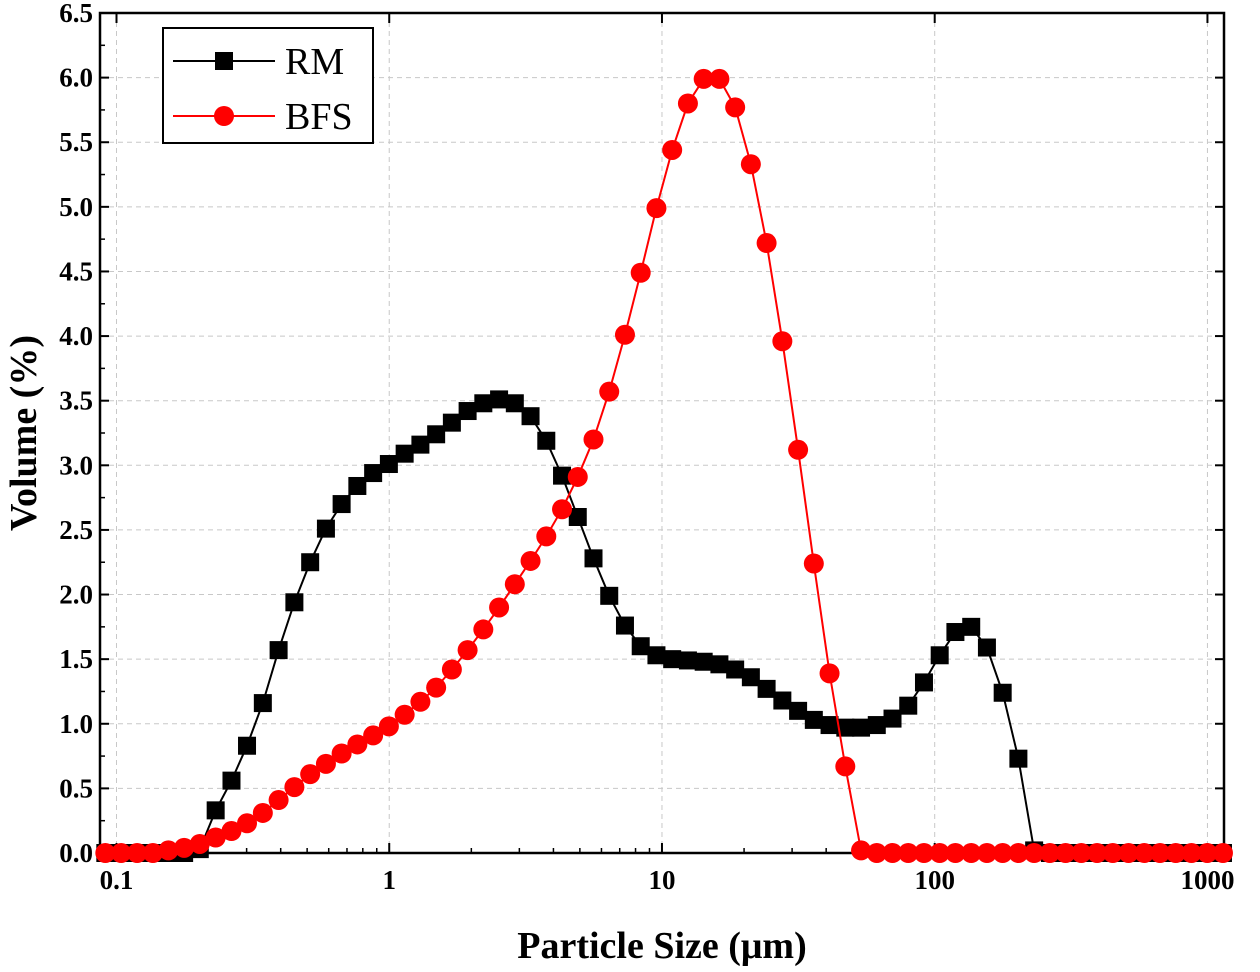  What do you see at coordinates (263, 117) in the screenshot?
I see `legend-entry-bfs: BFS` at bounding box center [263, 117].